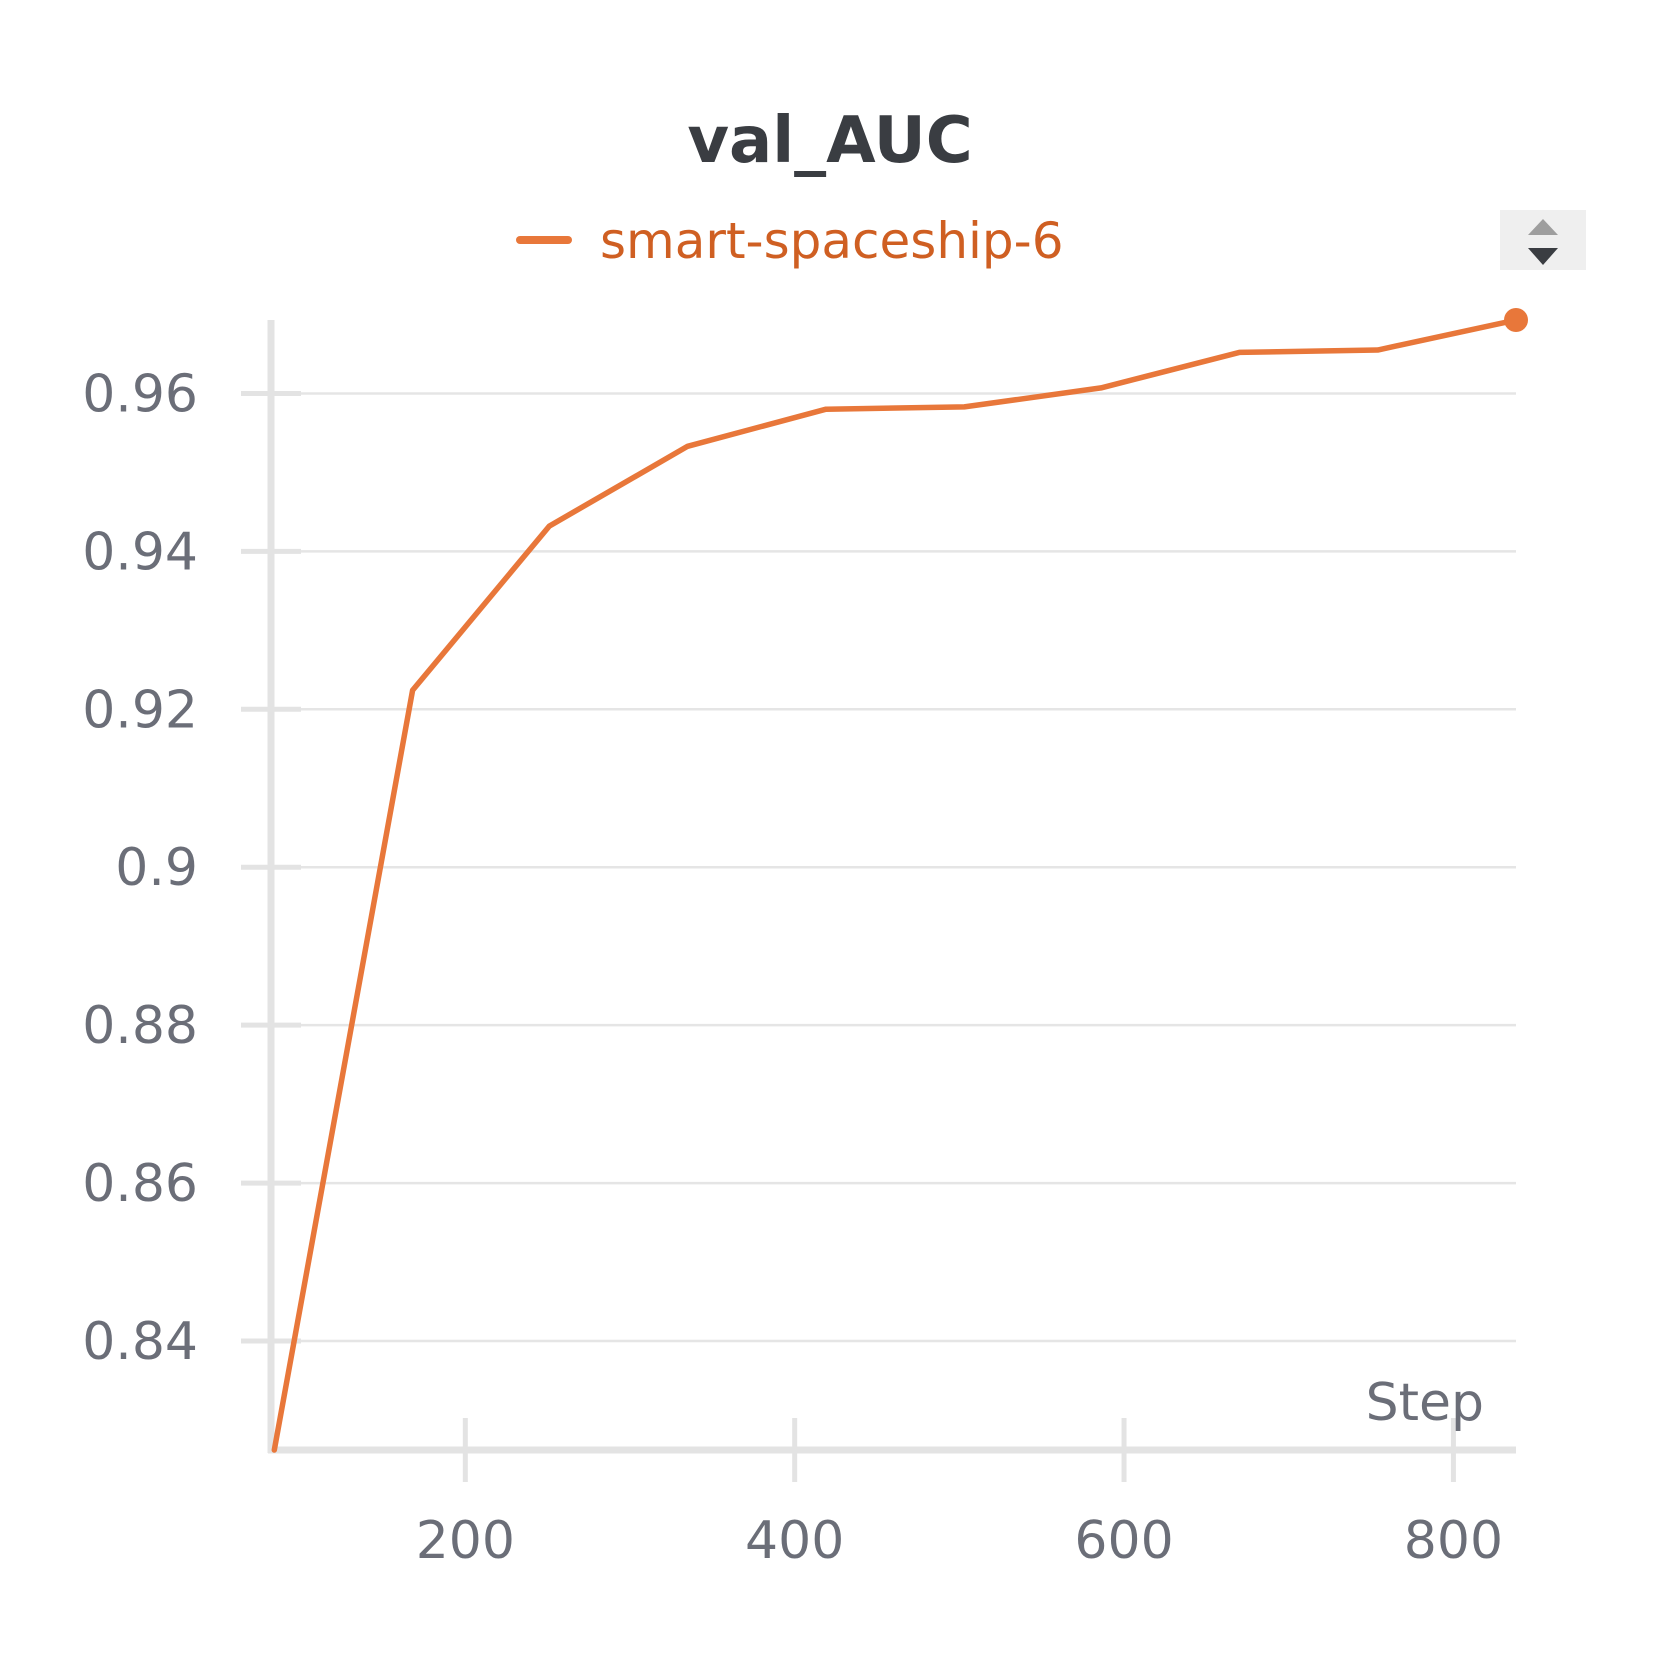 The width and height of the screenshot is (1660, 1660). Describe the element at coordinates (140, 552) in the screenshot. I see `y-tick-label: 0.94` at that location.